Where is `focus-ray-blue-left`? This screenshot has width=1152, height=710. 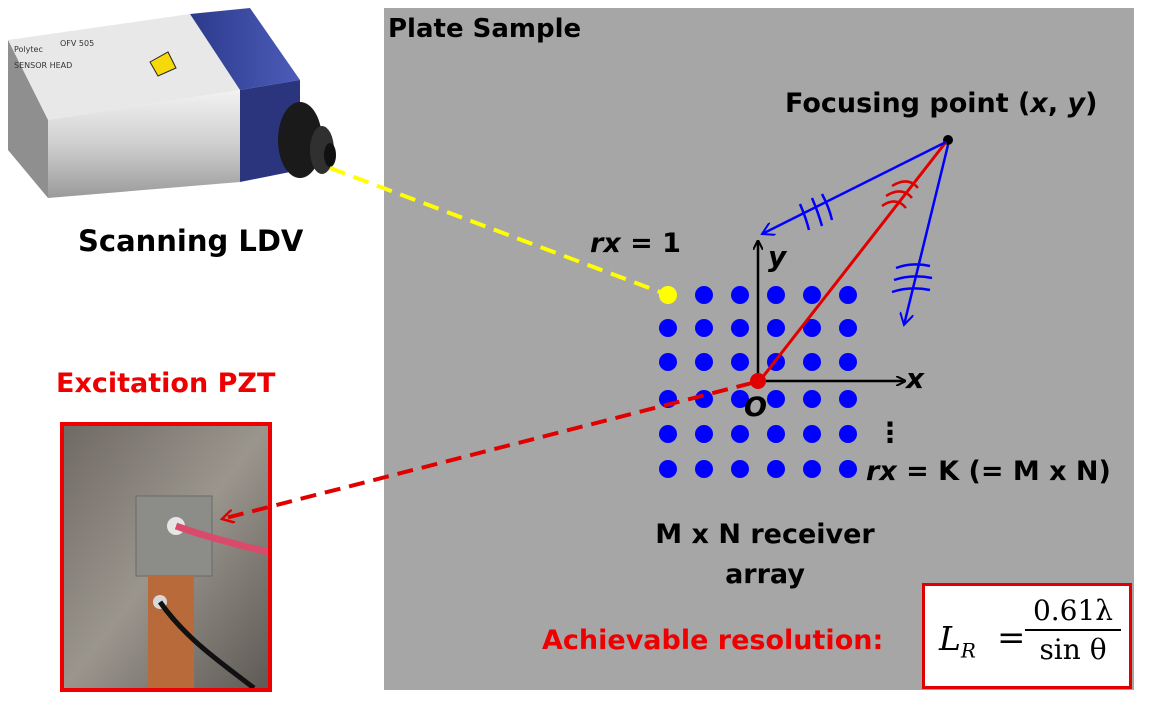
focus-ray-blue-left is located at coordinates (854, 187).